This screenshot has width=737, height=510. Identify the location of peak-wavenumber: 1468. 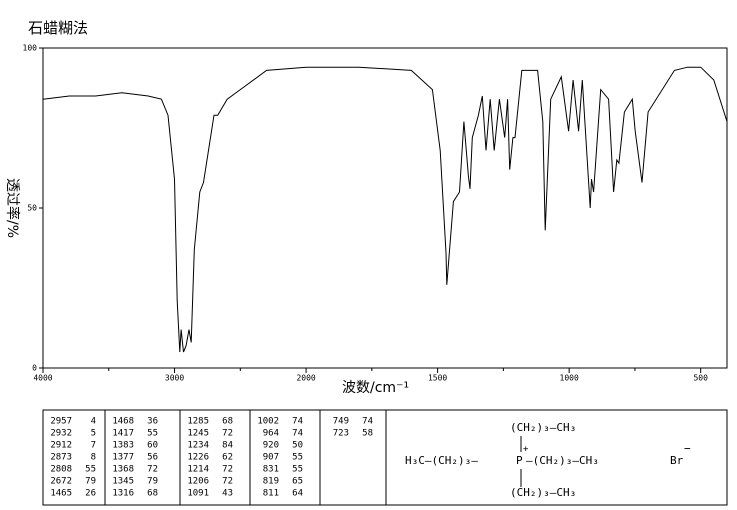
(123, 422).